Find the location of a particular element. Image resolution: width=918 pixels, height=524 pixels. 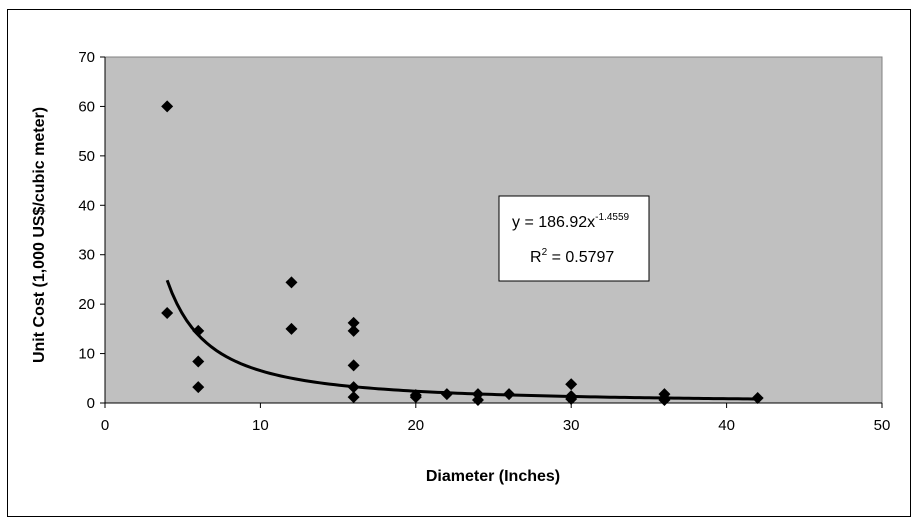

x-axis-ticks: 0 10 20 30 40 50 is located at coordinates (496, 418).